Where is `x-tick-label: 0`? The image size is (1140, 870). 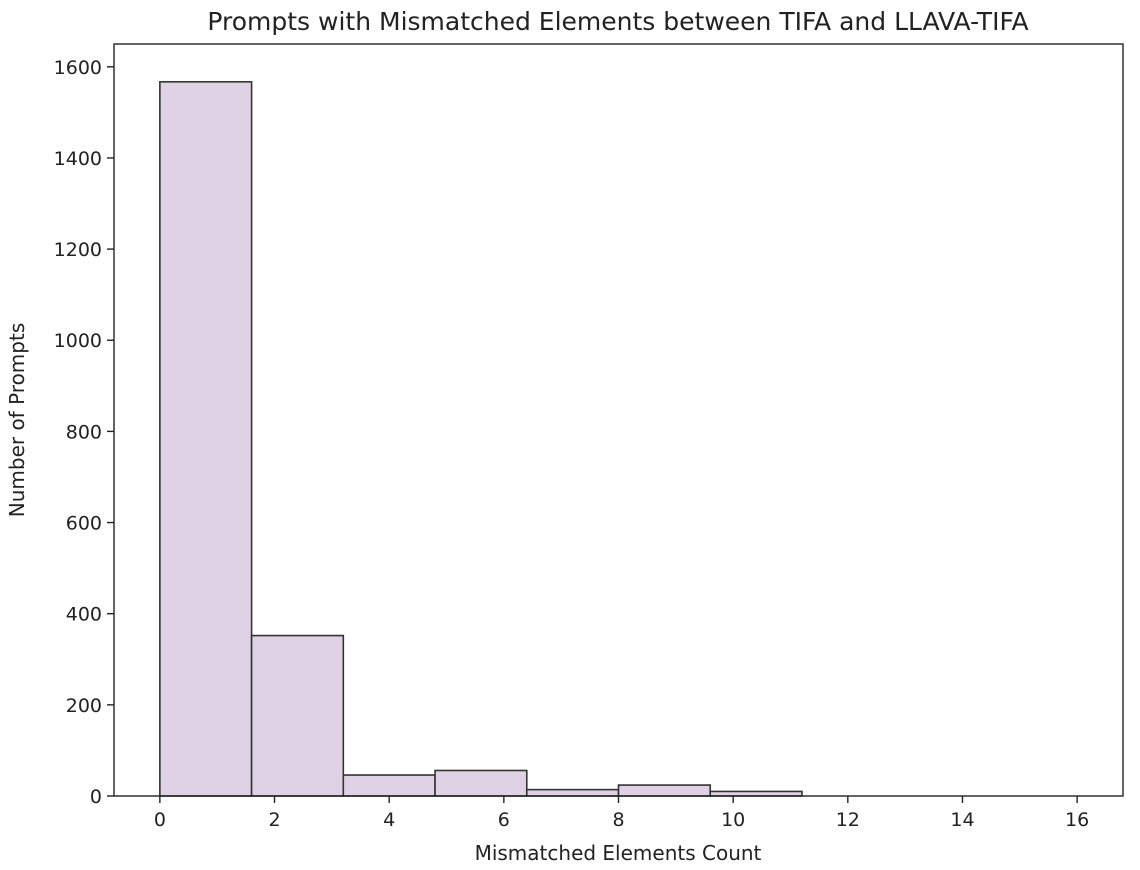
x-tick-label: 0 is located at coordinates (160, 820).